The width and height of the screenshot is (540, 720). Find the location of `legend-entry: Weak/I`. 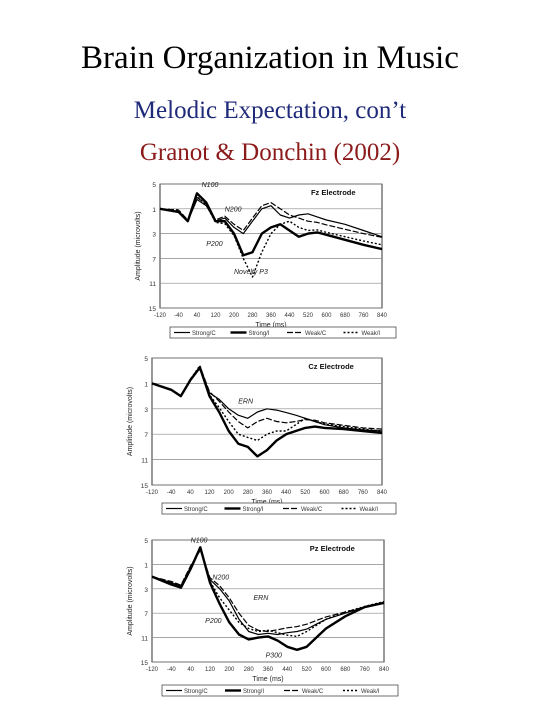

legend-entry: Weak/I is located at coordinates (369, 510).